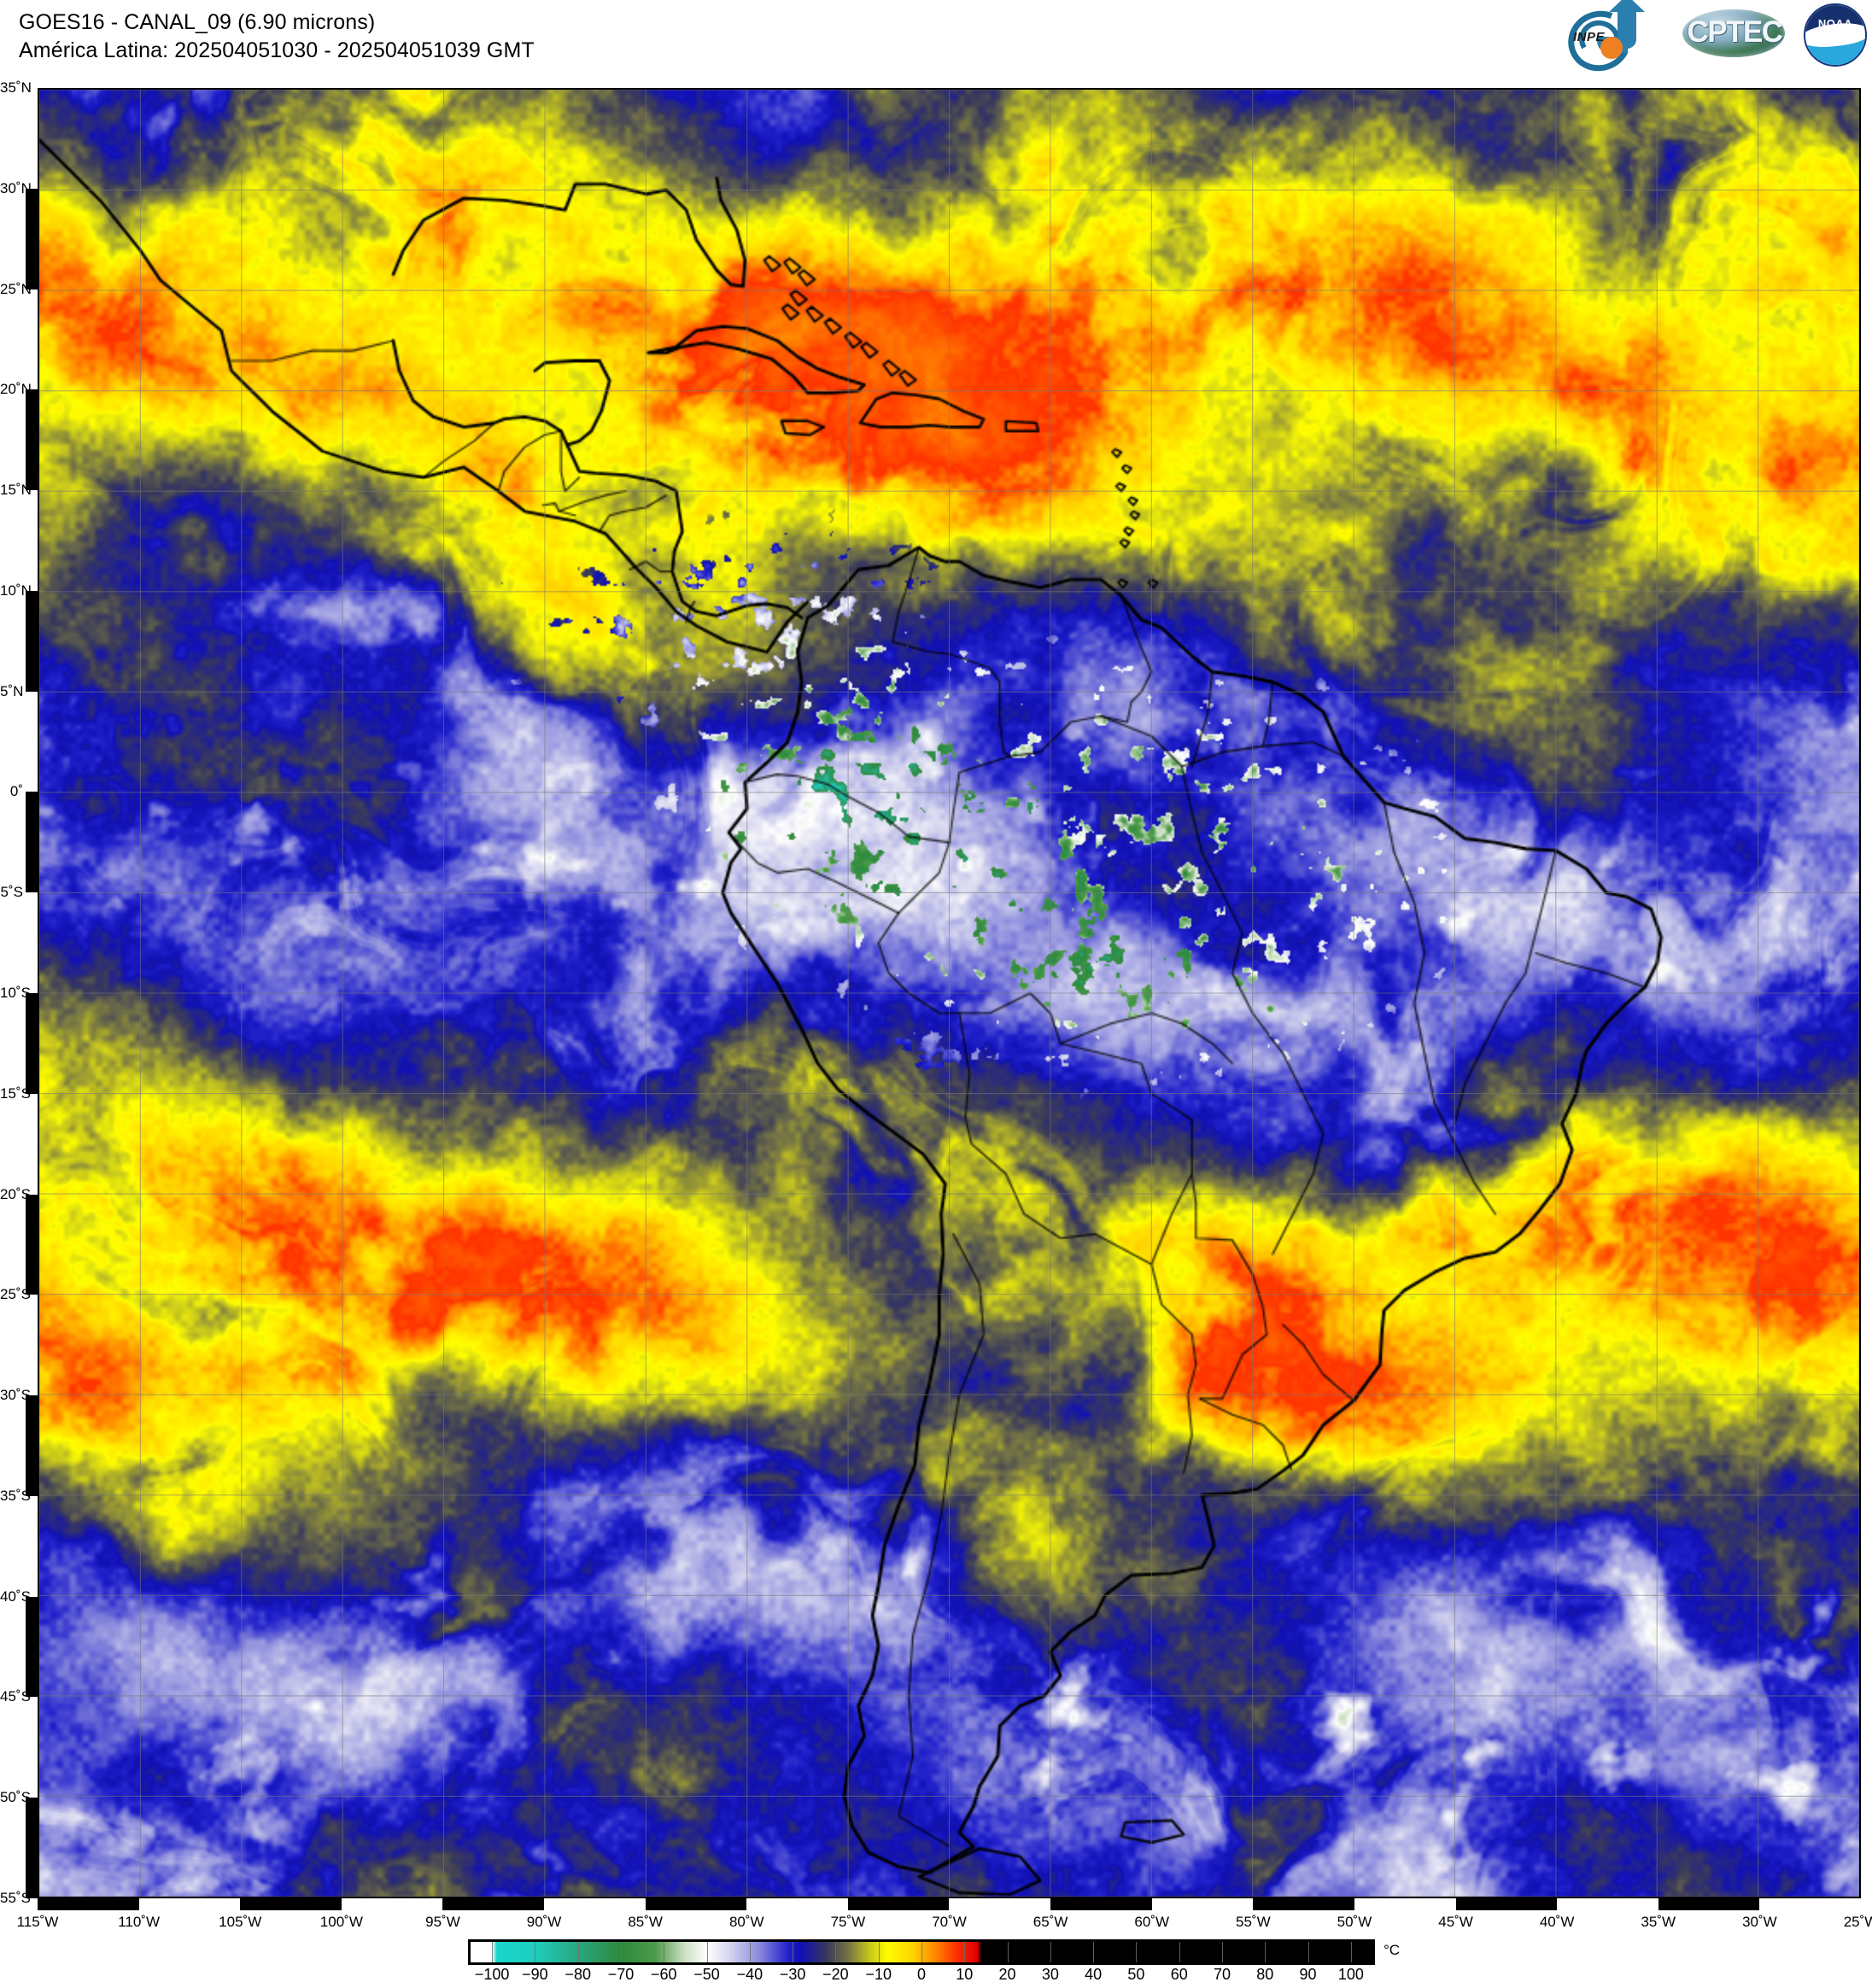 This screenshot has width=1872, height=1988. Describe the element at coordinates (1350, 1974) in the screenshot. I see `colorbar-tick-label: 100` at that location.